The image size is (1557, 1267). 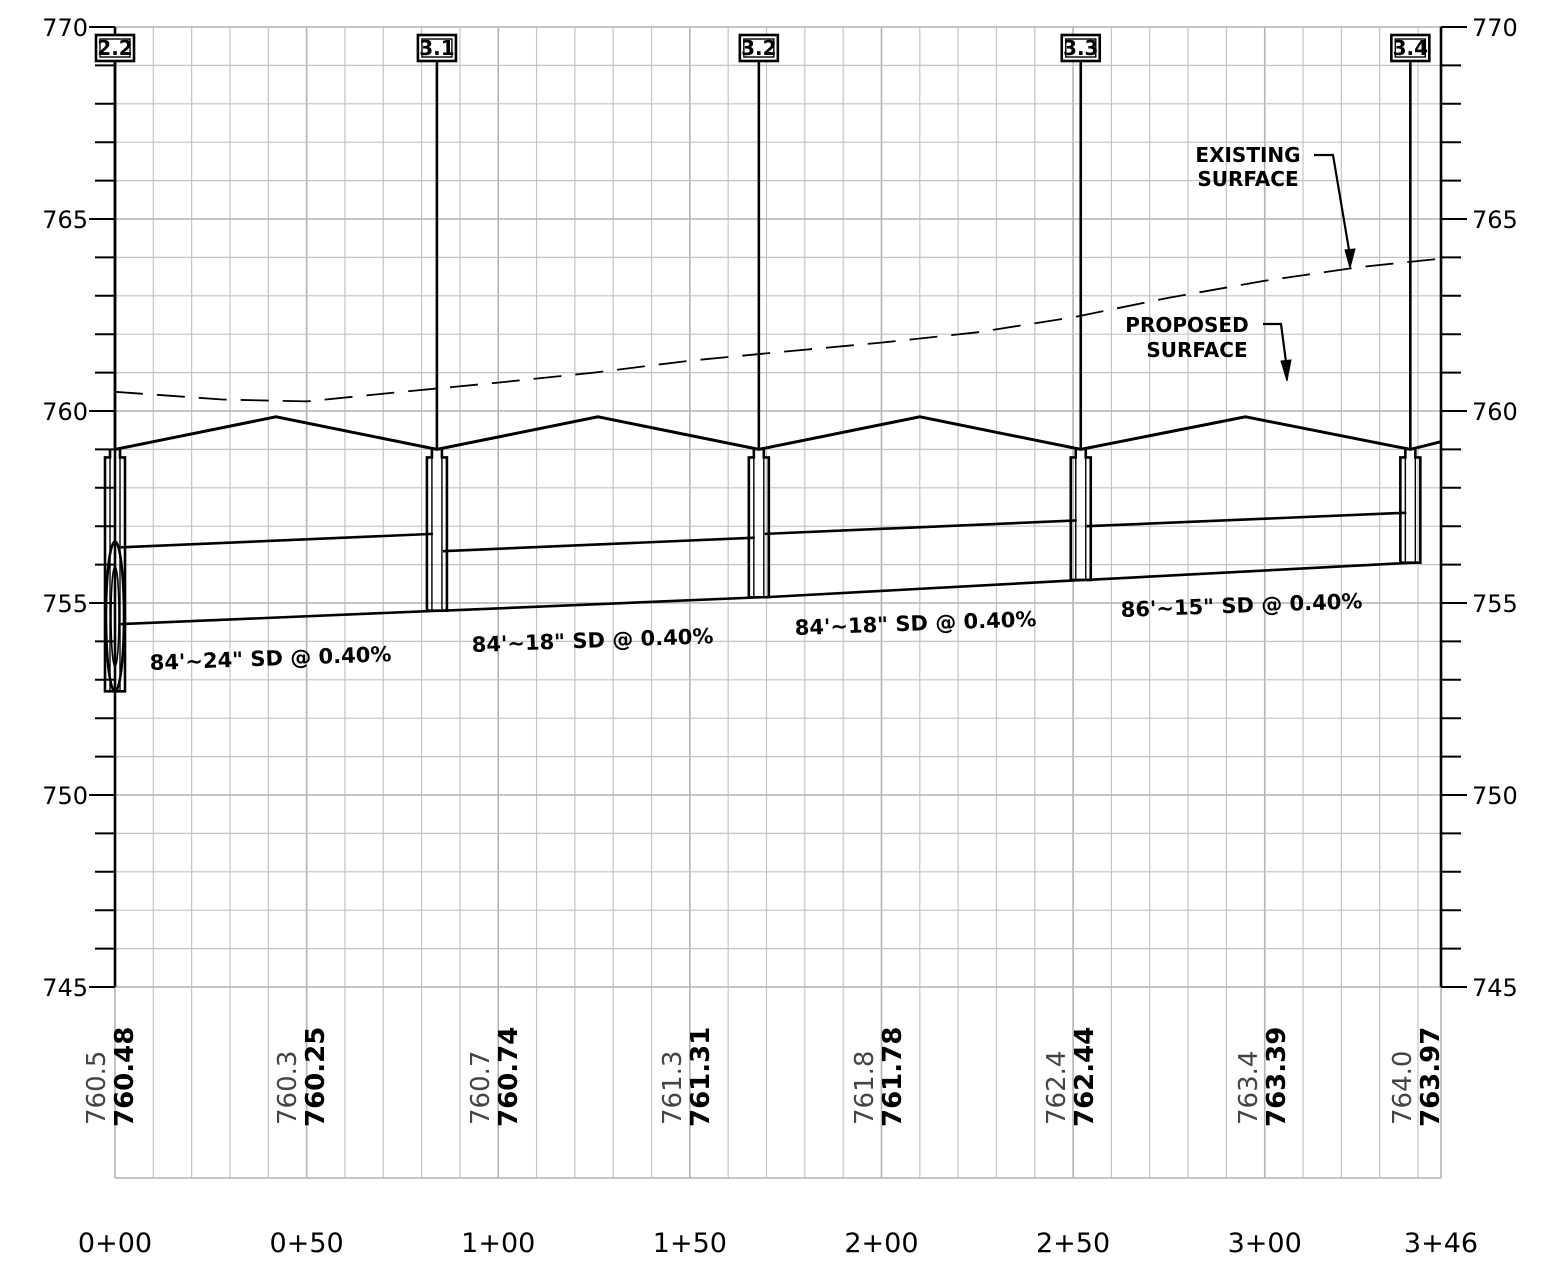 I want to click on existing-leader-line, so click(x=1332, y=202).